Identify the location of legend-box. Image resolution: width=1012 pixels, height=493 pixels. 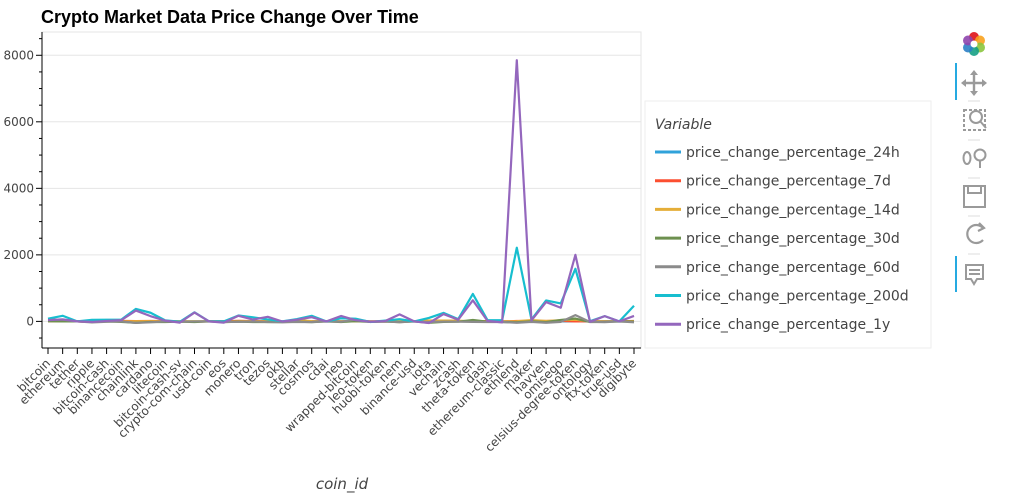
(788, 224).